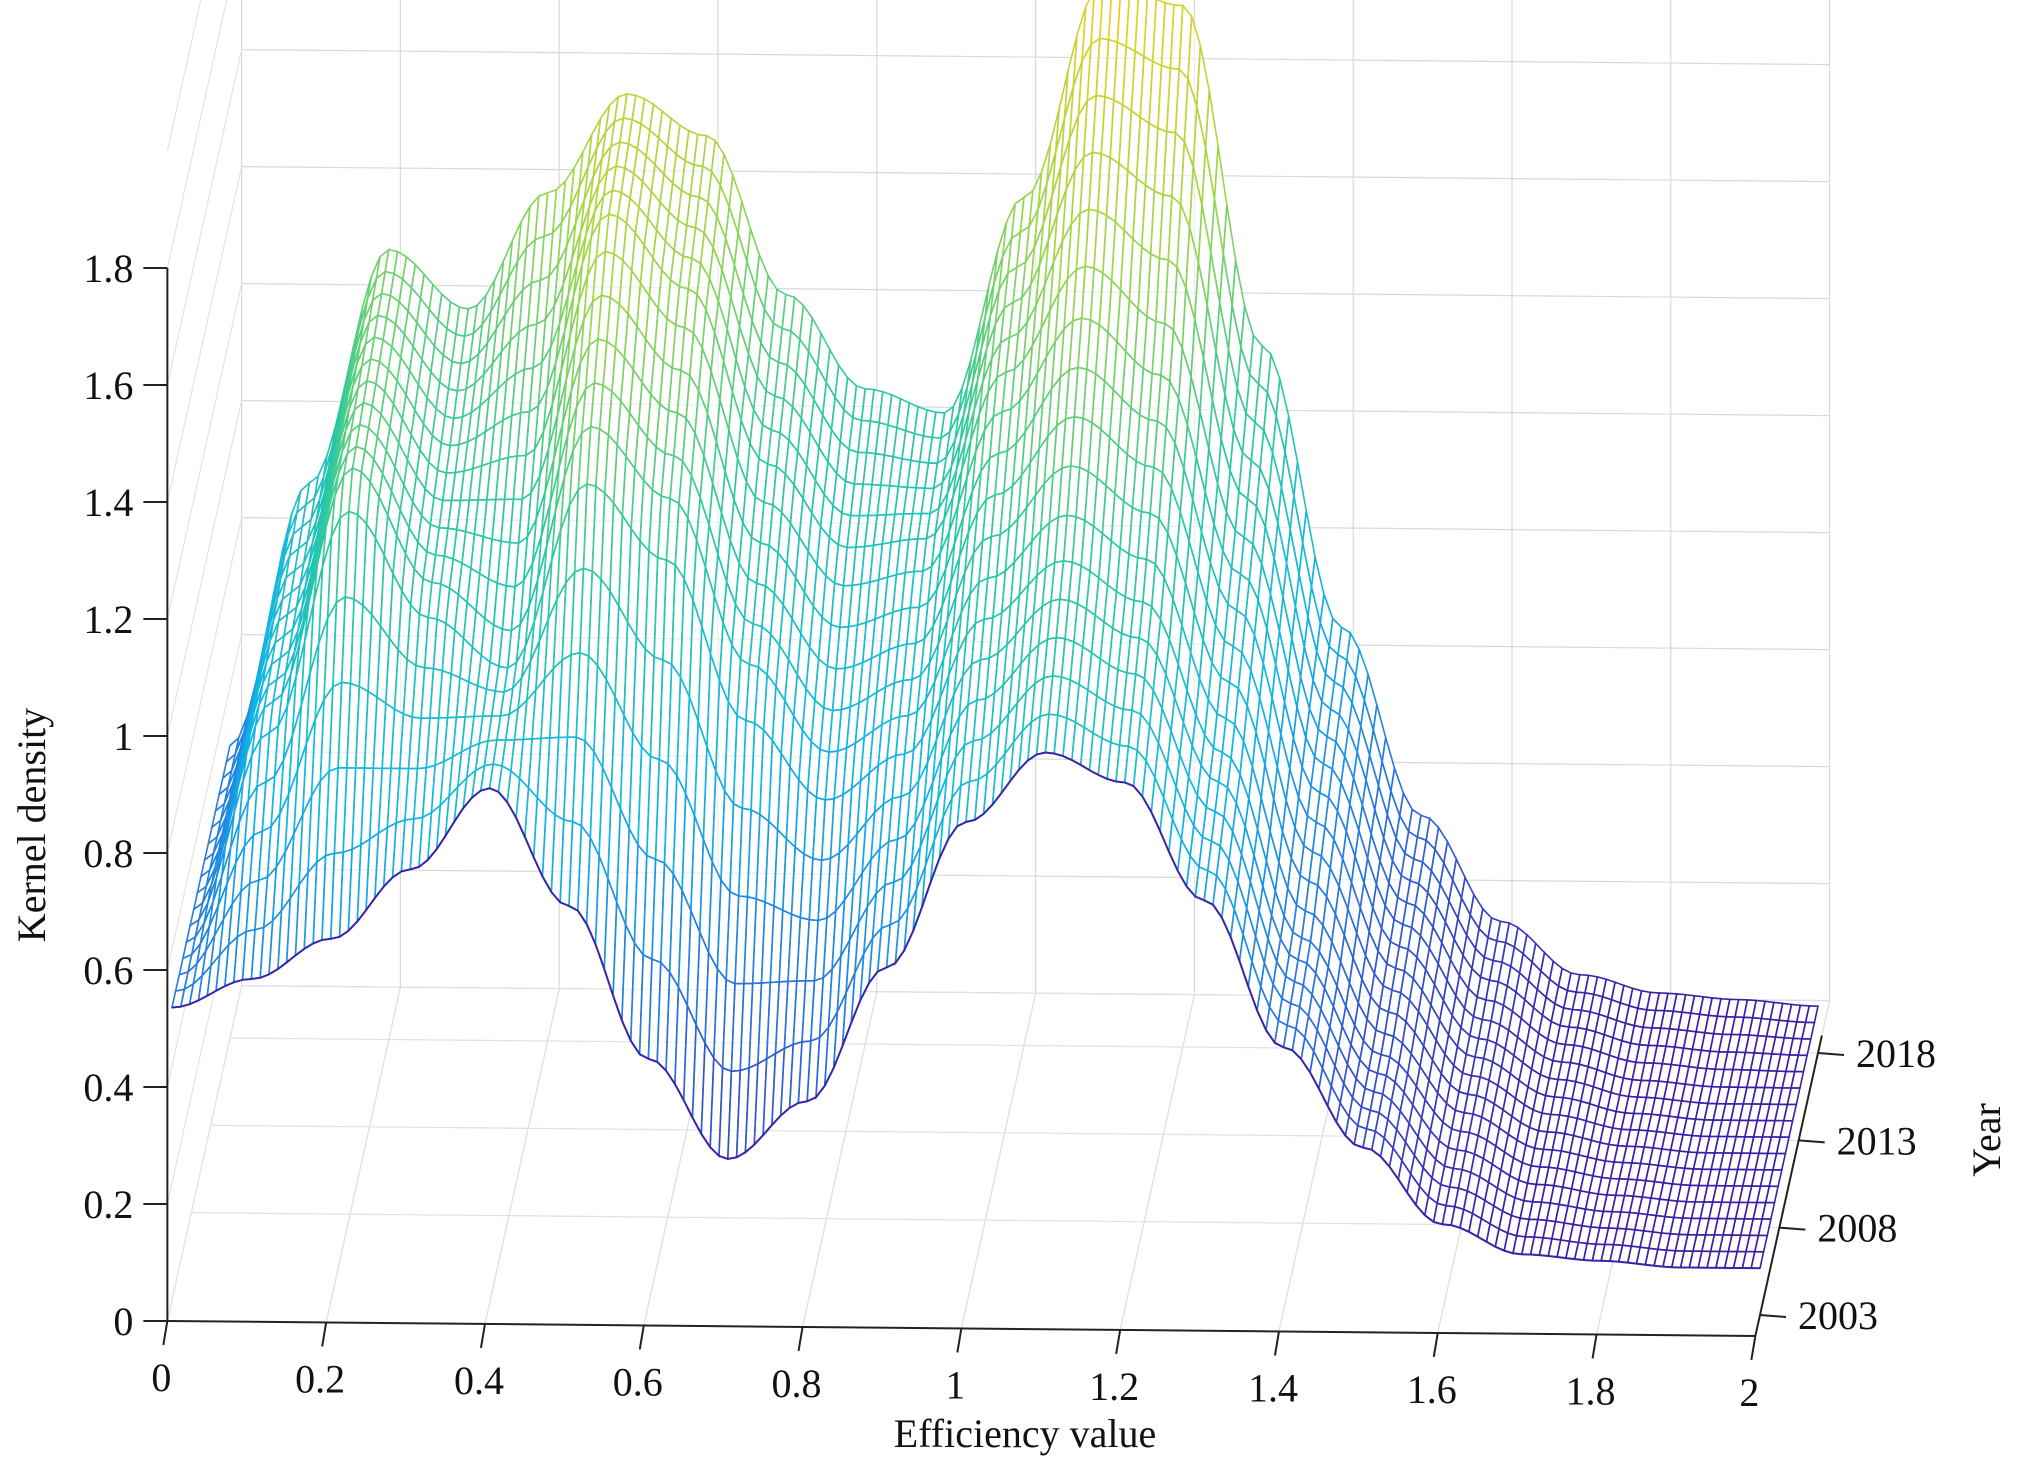  What do you see at coordinates (108, 268) in the screenshot?
I see `z-tick-label: 1.8` at bounding box center [108, 268].